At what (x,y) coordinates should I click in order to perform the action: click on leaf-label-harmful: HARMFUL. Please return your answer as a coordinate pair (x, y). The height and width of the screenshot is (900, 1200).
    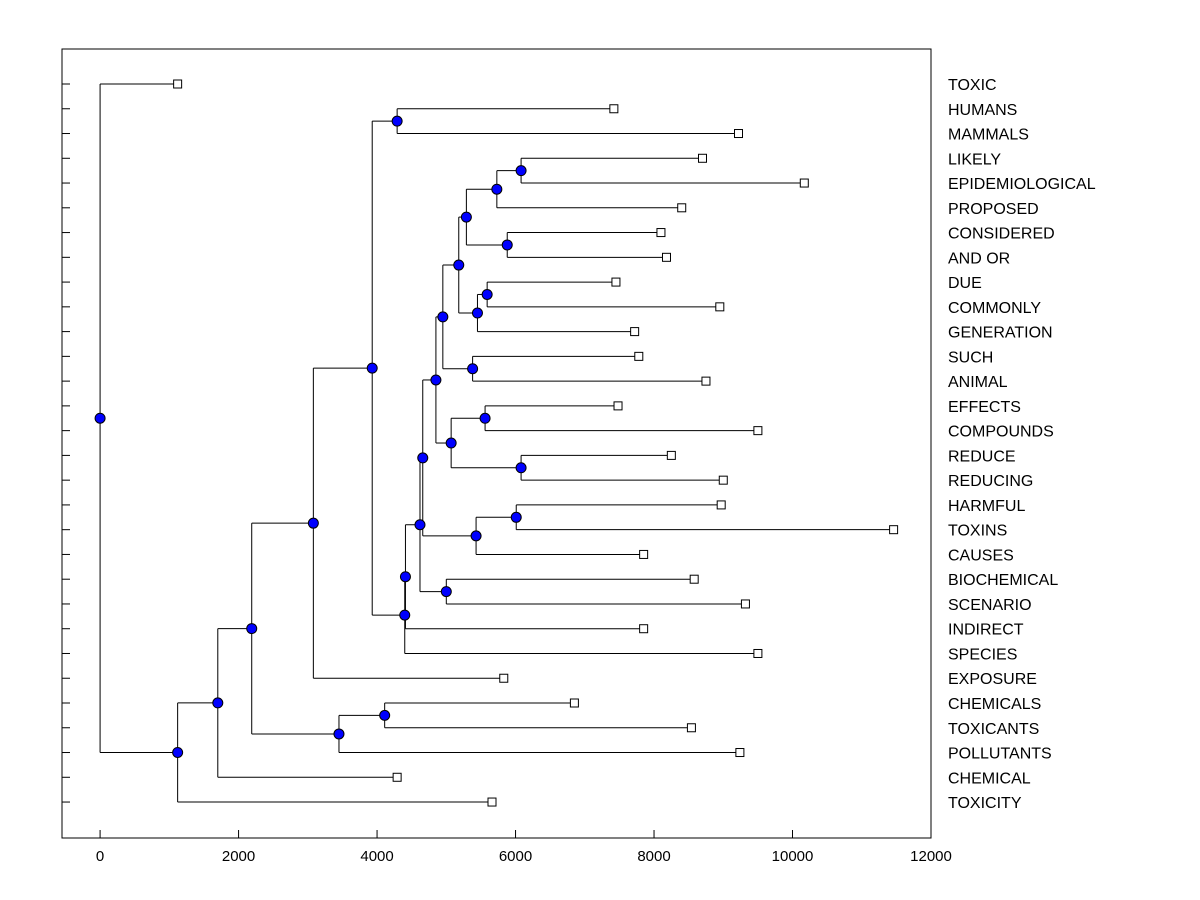
    Looking at the image, I should click on (986, 506).